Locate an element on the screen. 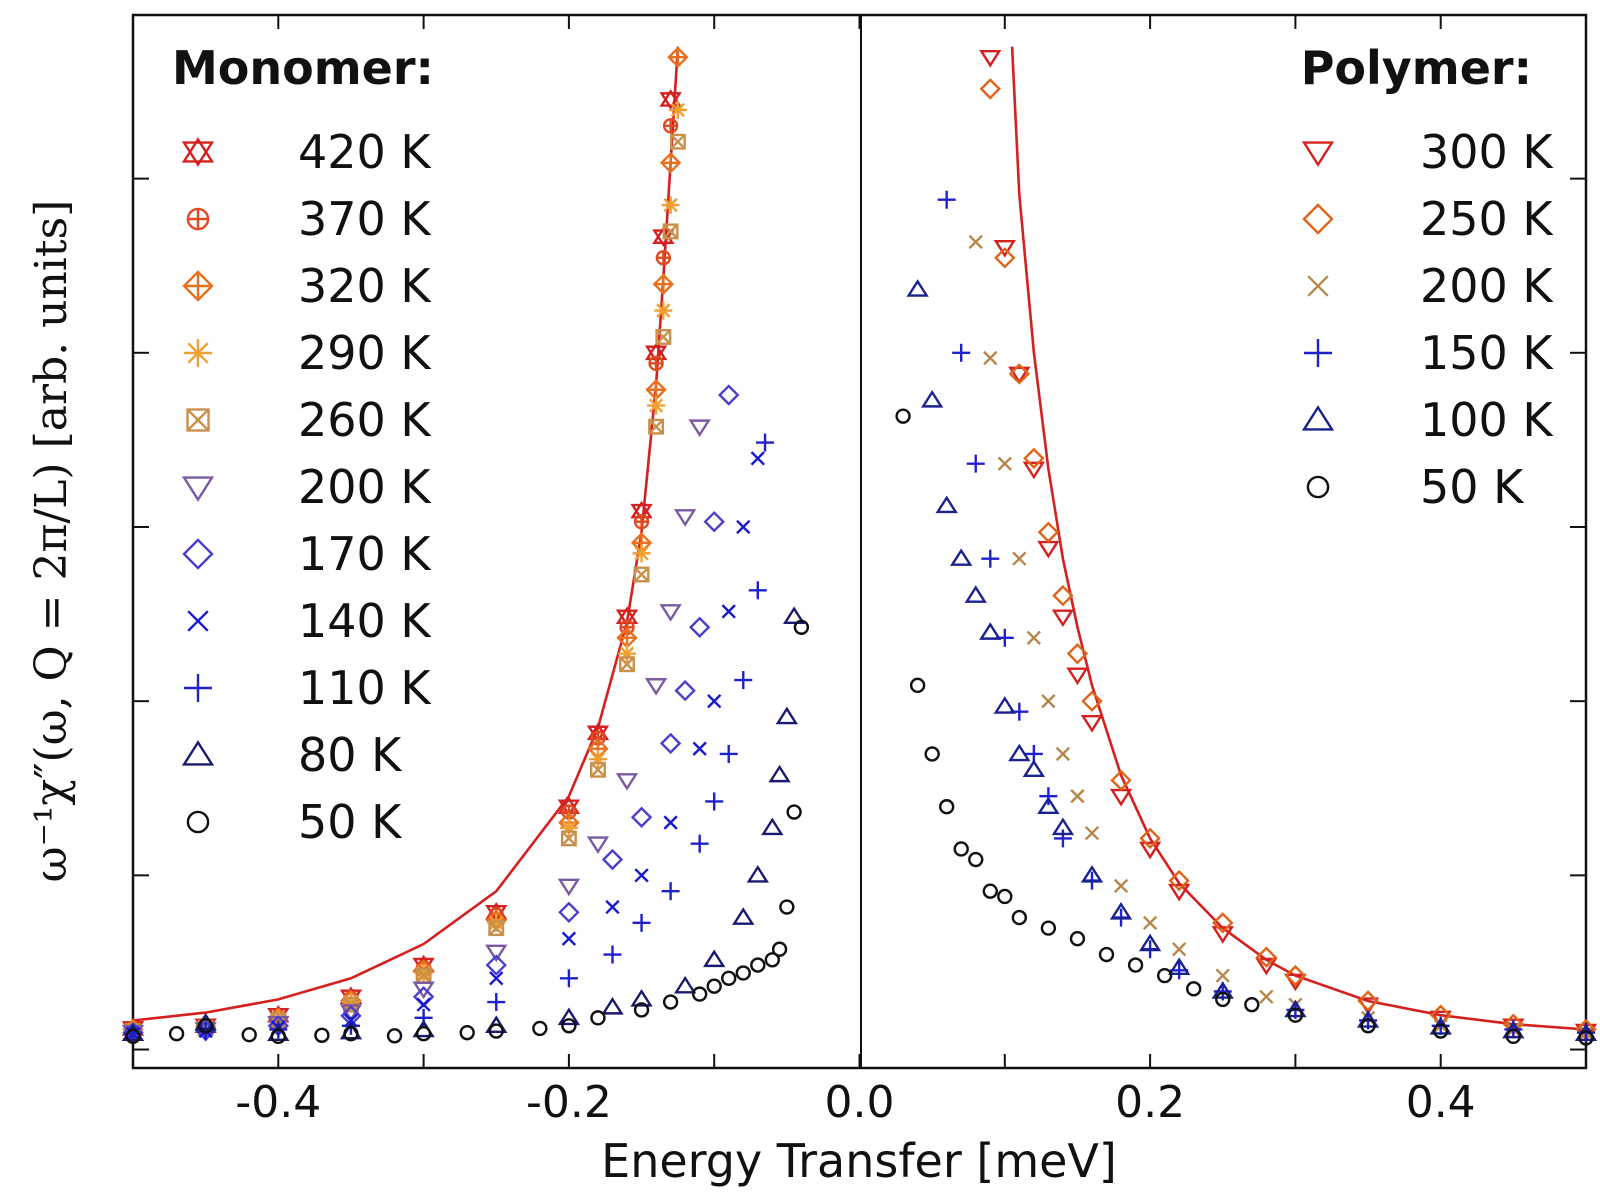 The height and width of the screenshot is (1200, 1600). x-tick-label: 0.4 is located at coordinates (1441, 1102).